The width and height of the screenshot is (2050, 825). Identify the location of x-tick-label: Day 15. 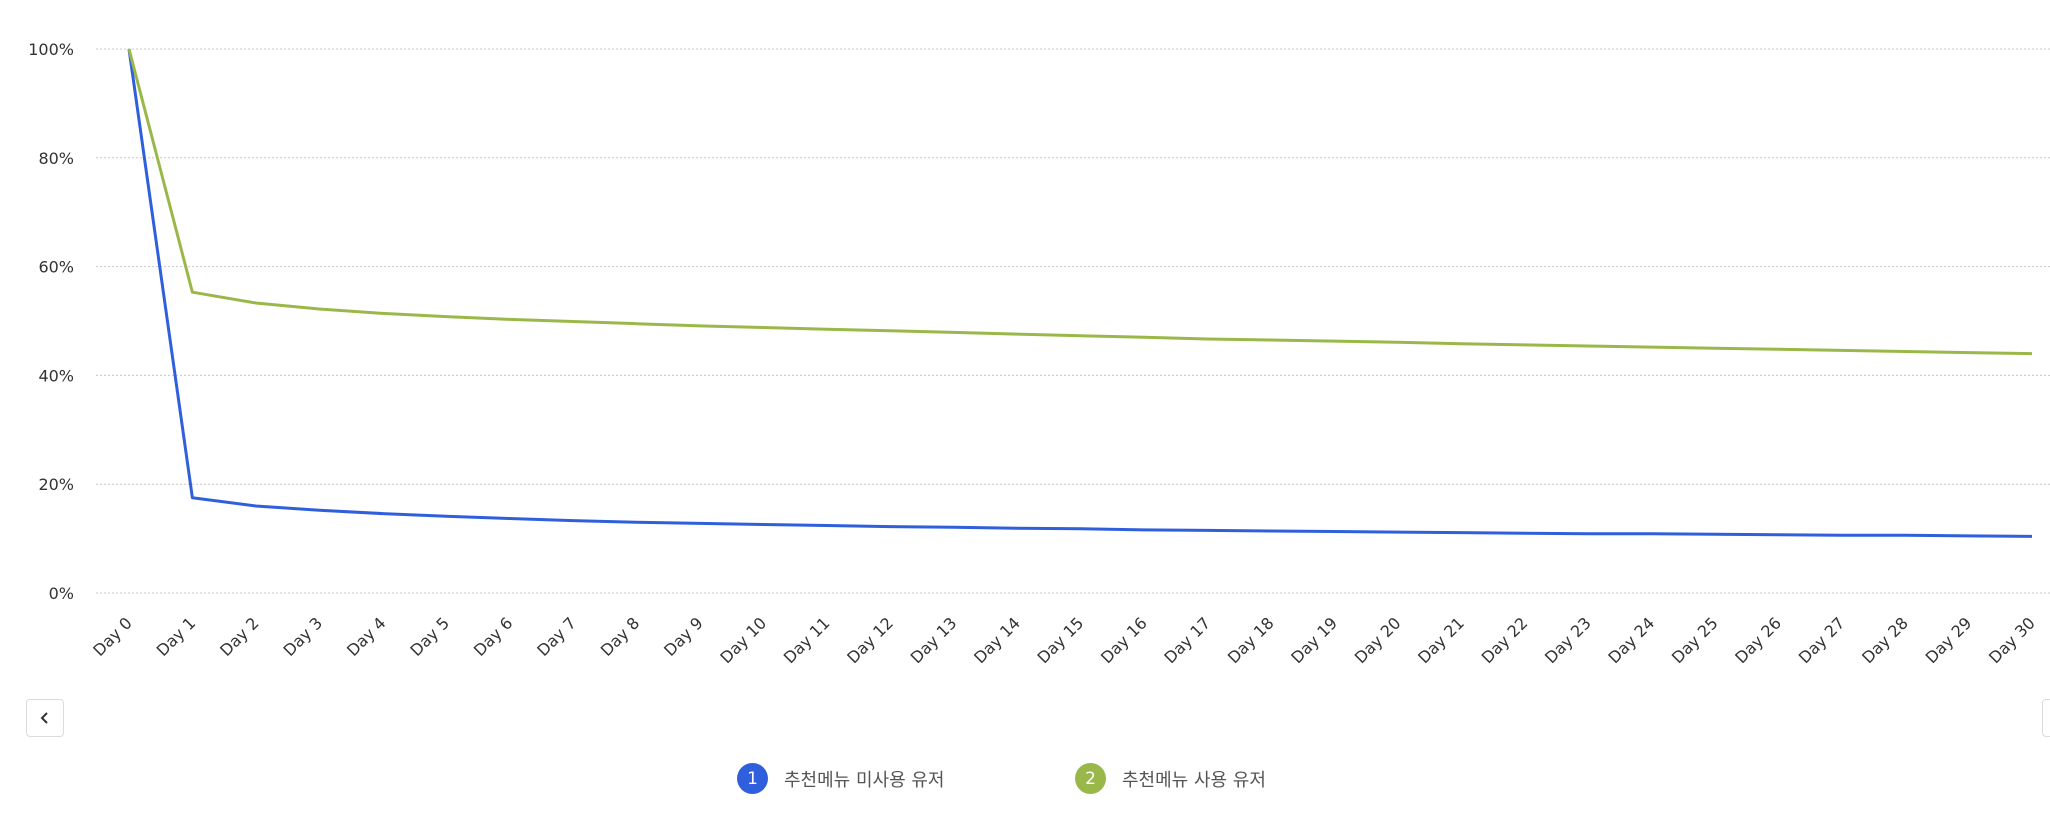
(1061, 640).